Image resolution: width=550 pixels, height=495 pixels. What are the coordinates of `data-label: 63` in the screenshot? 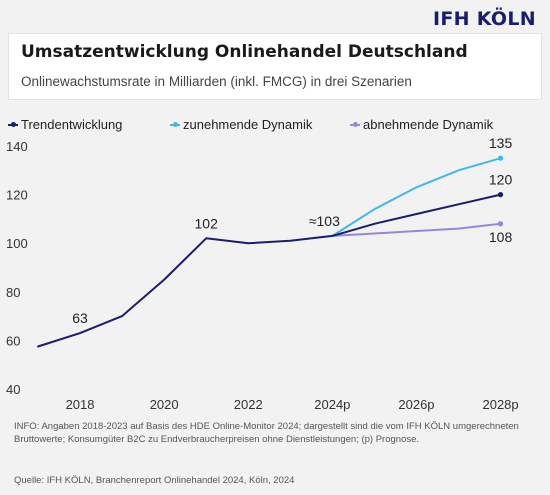 It's located at (80, 318).